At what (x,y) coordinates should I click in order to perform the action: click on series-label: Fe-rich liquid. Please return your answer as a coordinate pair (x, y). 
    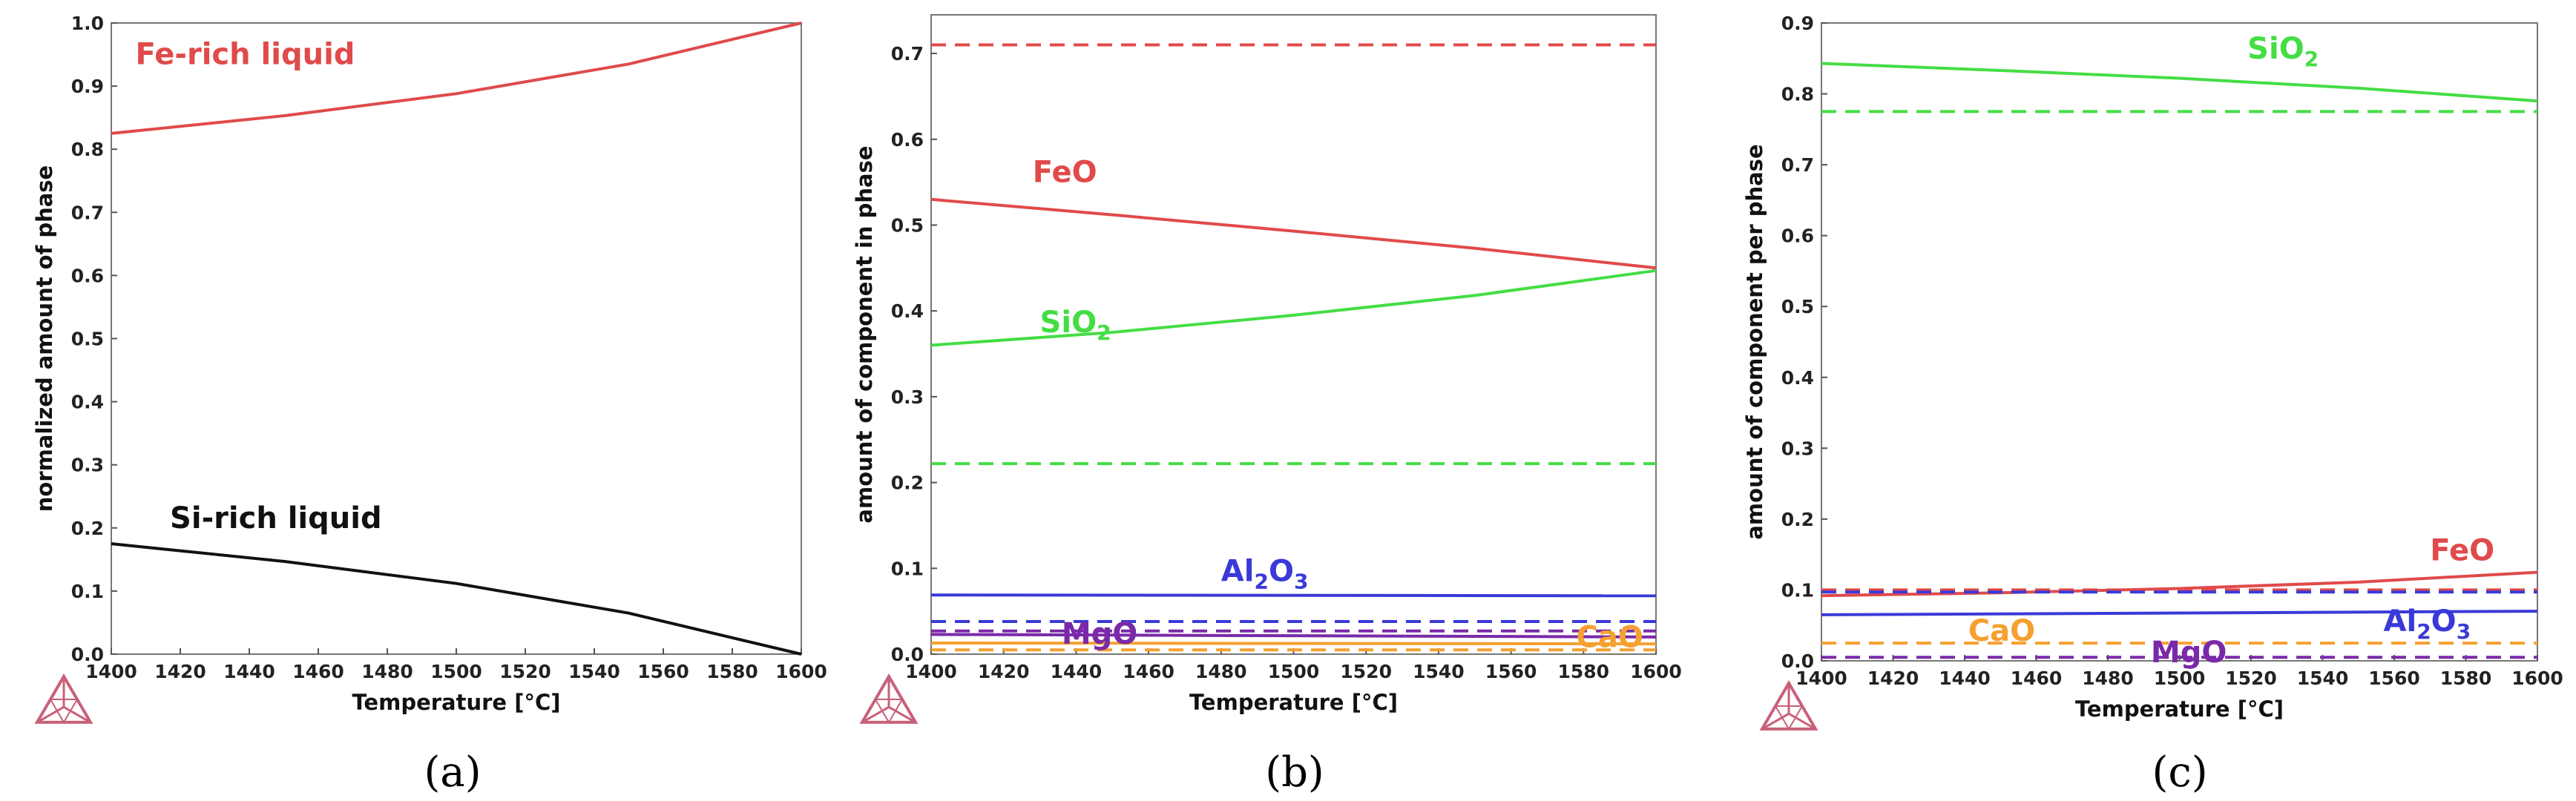
    Looking at the image, I should click on (245, 54).